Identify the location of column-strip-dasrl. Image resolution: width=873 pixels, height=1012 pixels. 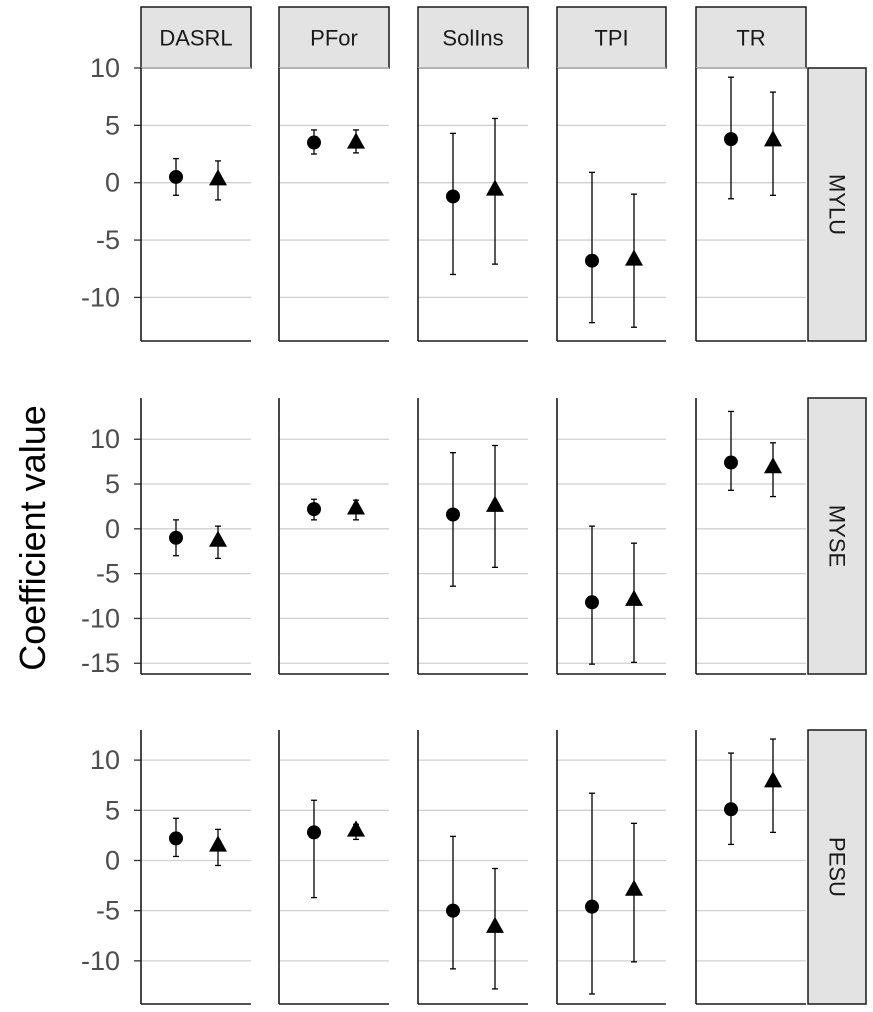
(196, 37).